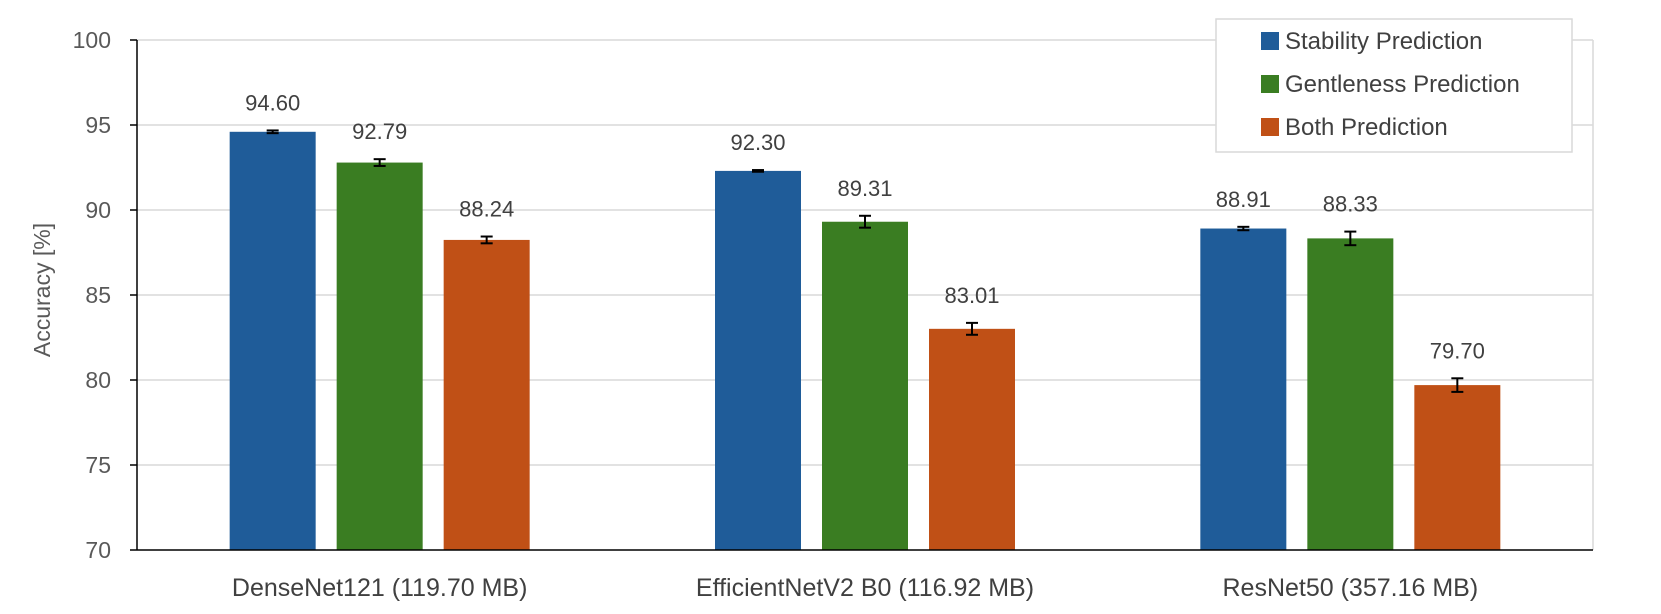  What do you see at coordinates (98, 210) in the screenshot?
I see `y-tick-label: 90` at bounding box center [98, 210].